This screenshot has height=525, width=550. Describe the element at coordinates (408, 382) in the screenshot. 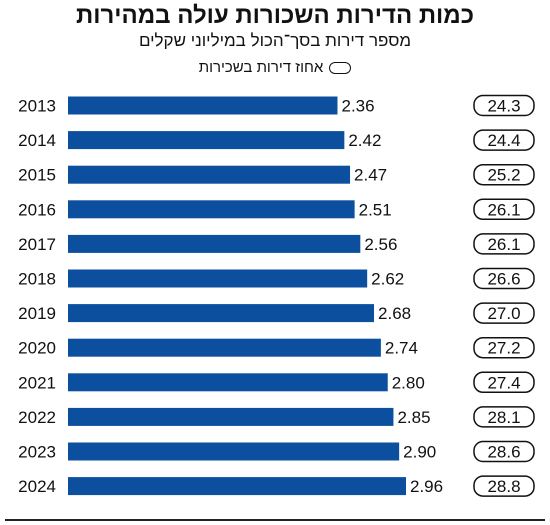

I see `bar-value-label: 2.80` at that location.